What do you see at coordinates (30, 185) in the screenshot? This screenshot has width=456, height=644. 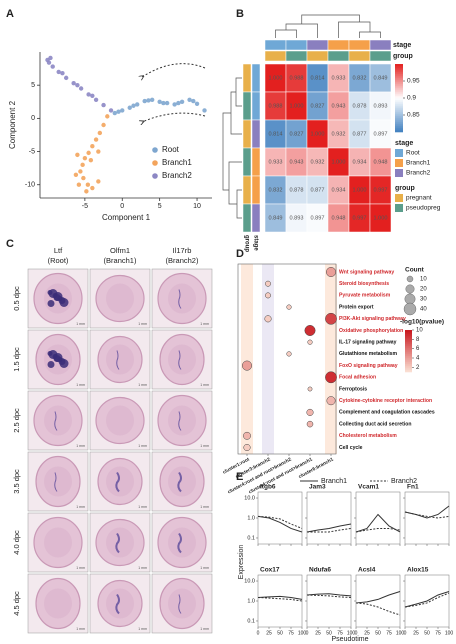 I see `y-tick-label: -10` at bounding box center [30, 185].